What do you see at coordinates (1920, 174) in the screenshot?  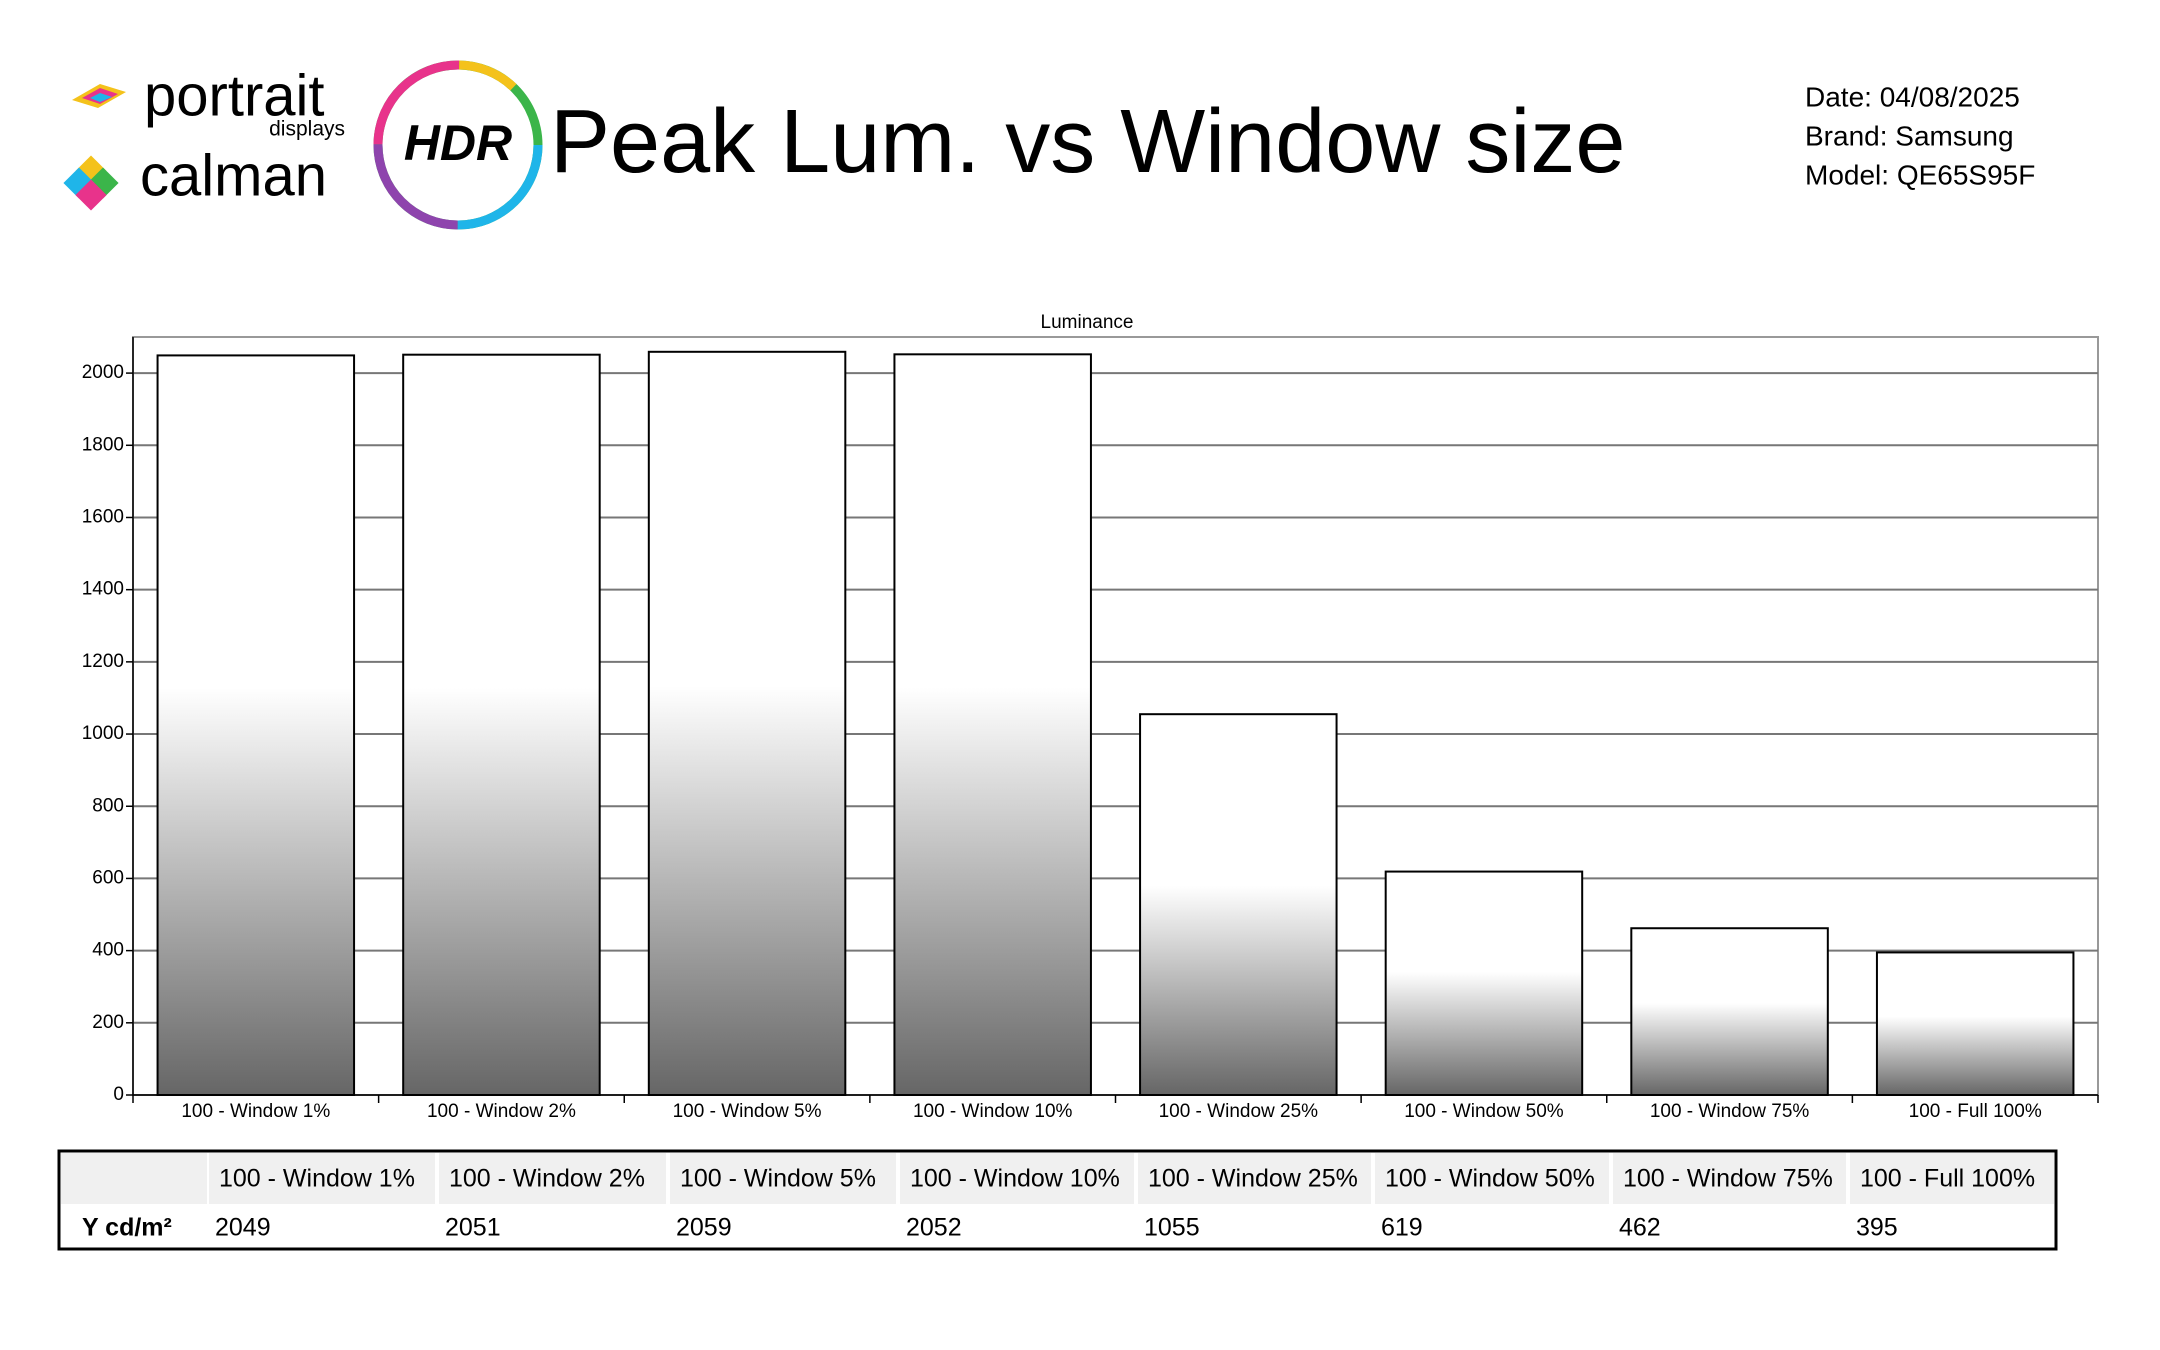 I see `meta-model: Model: QE65S95F` at bounding box center [1920, 174].